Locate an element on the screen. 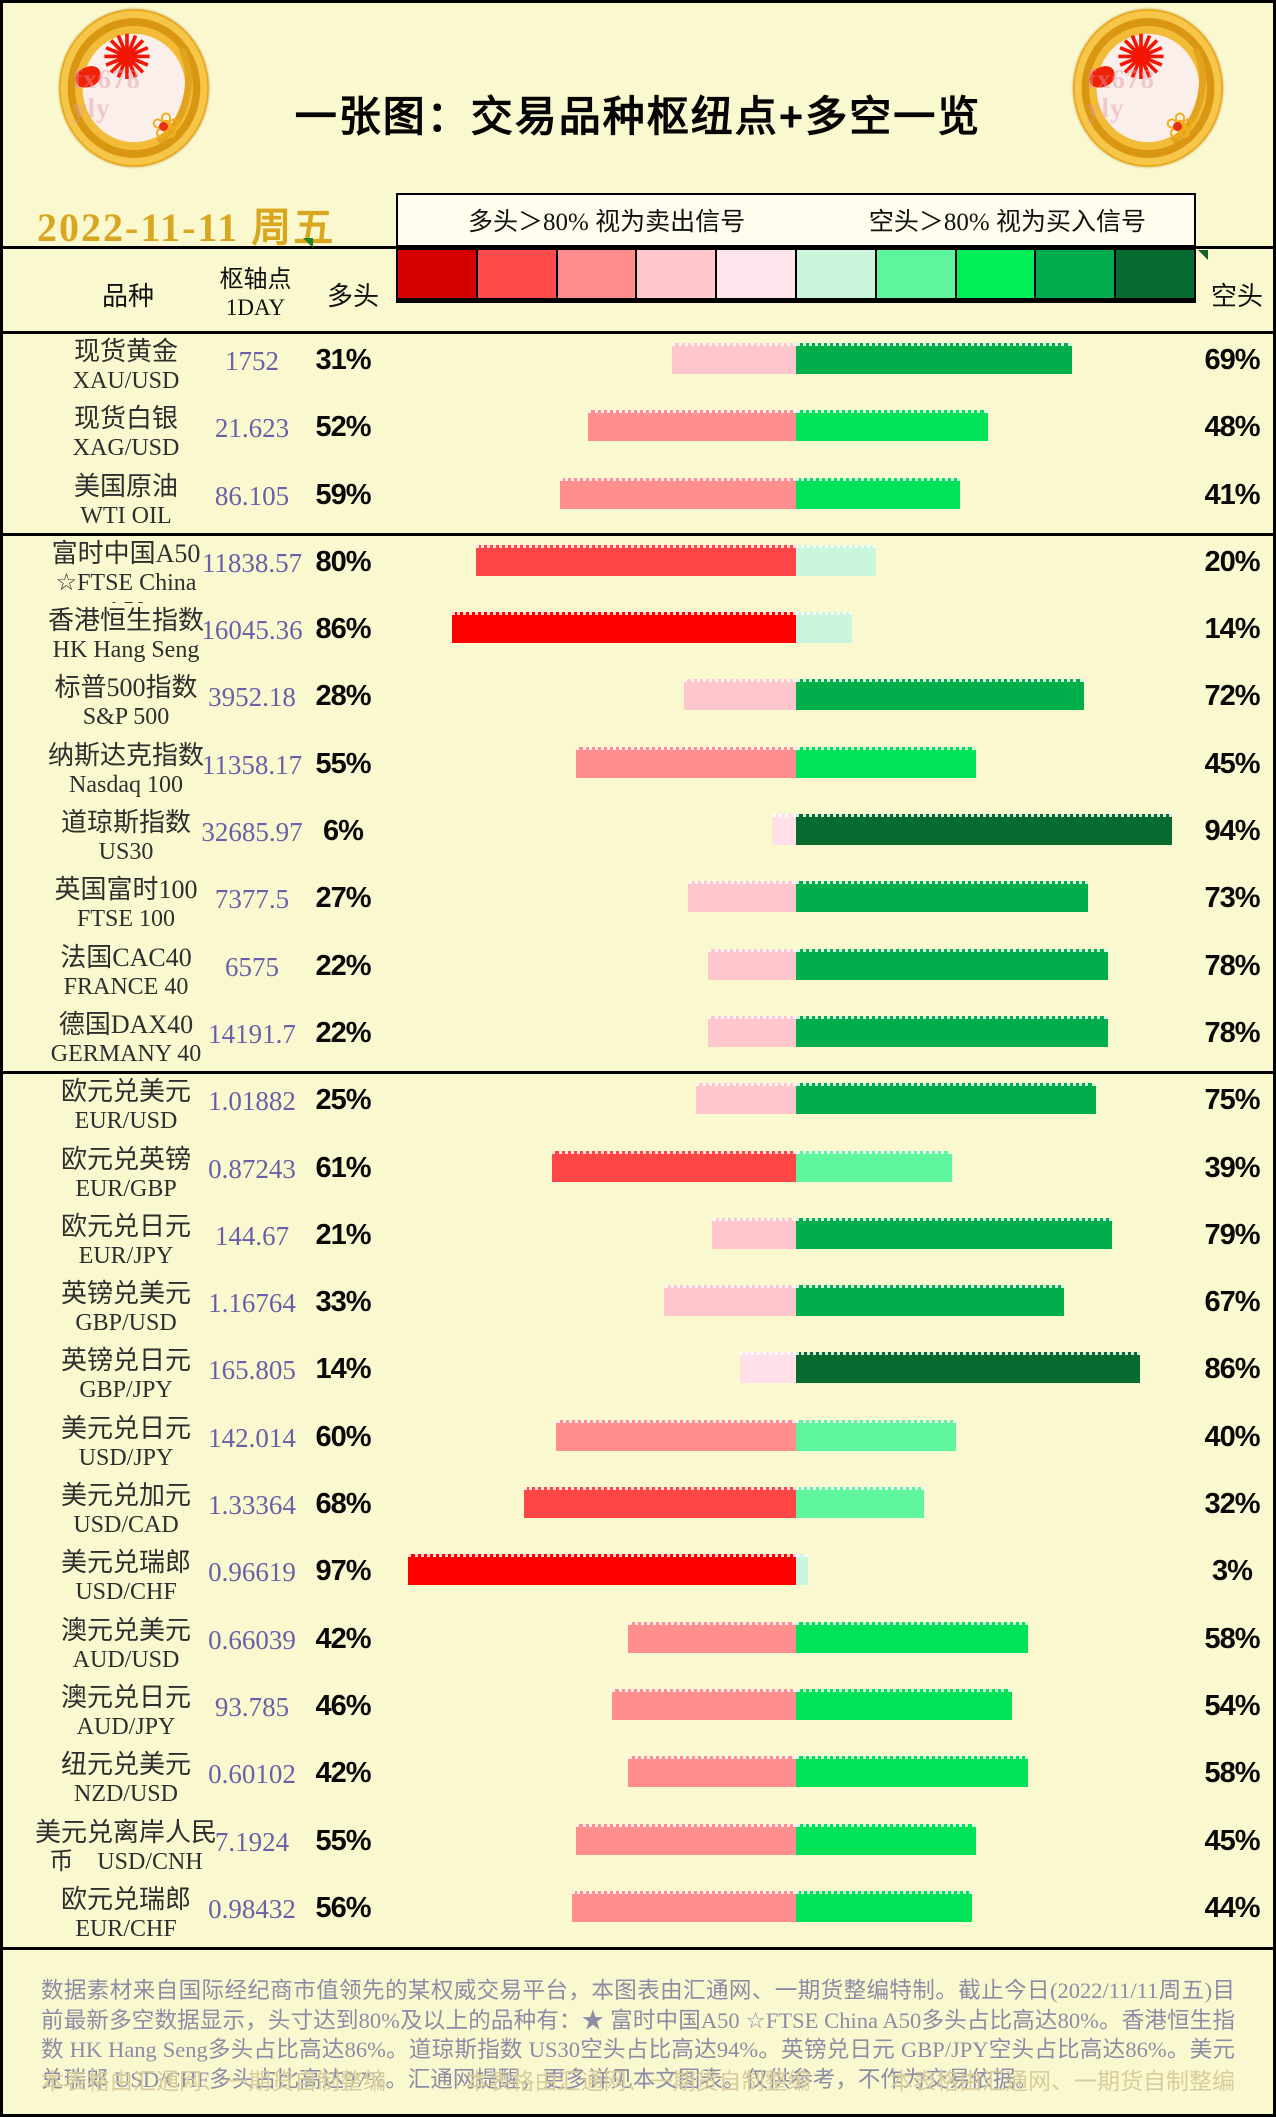 Image resolution: width=1276 pixels, height=2117 pixels. table-header: 品种 枢轴点 1DAY 多头 空头 is located at coordinates (638, 286).